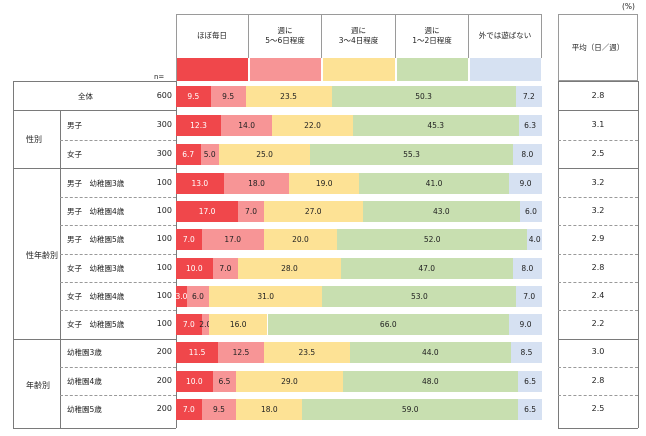 The height and width of the screenshot is (436, 646). Describe the element at coordinates (85, 96) in the screenshot. I see `row-label: 全体` at that location.